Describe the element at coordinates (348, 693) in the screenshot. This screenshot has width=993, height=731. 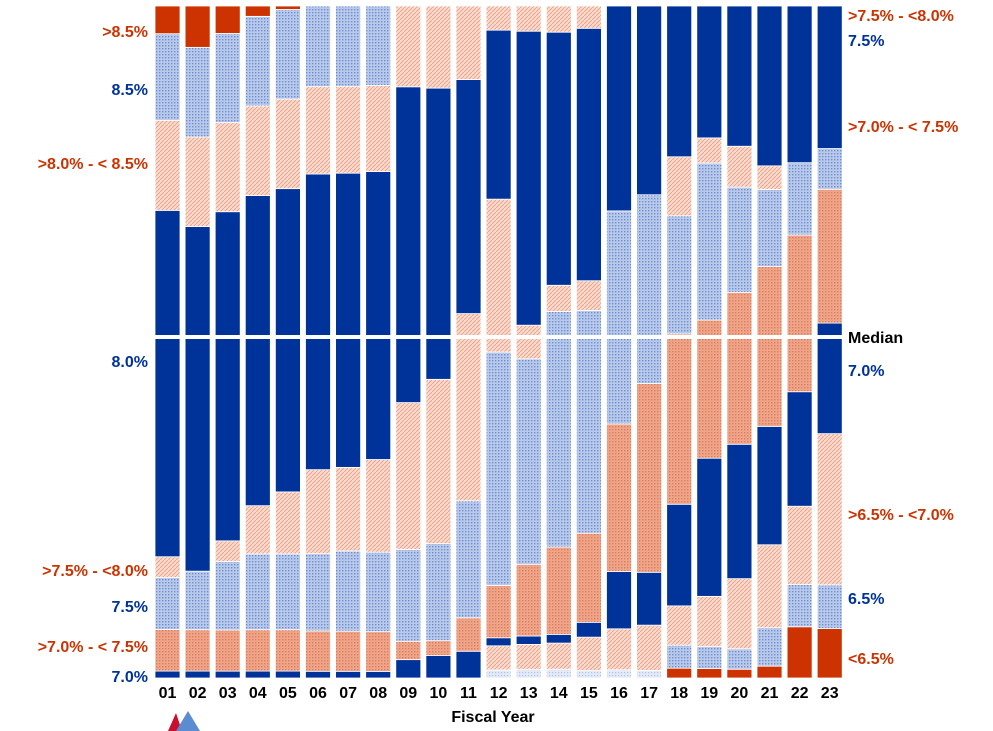
I see `x-tick-07: 07` at that location.